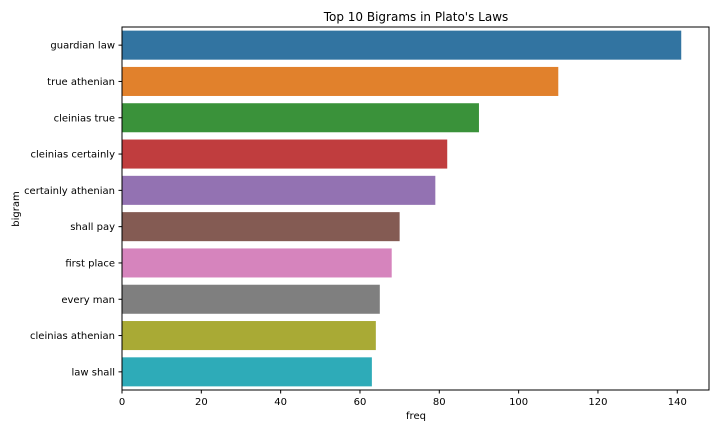 The height and width of the screenshot is (432, 720). Describe the element at coordinates (82, 46) in the screenshot. I see `y-tick-label-0: guardian law` at that location.